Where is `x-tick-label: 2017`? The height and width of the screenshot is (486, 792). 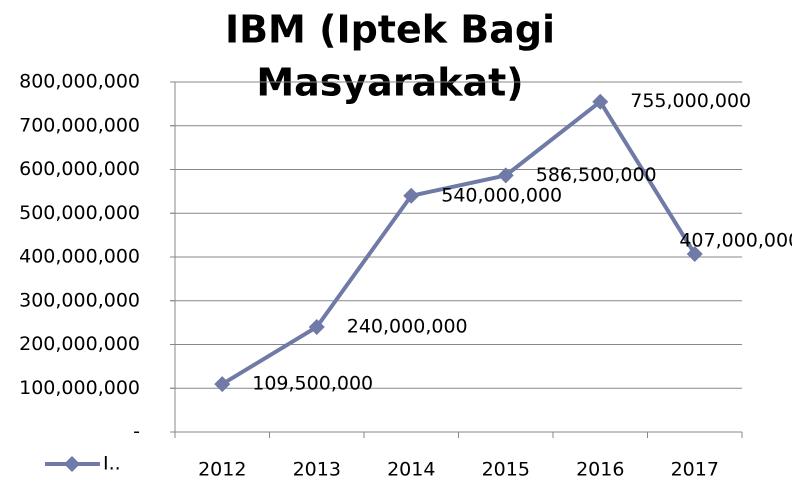 x-tick-label: 2017 is located at coordinates (695, 470).